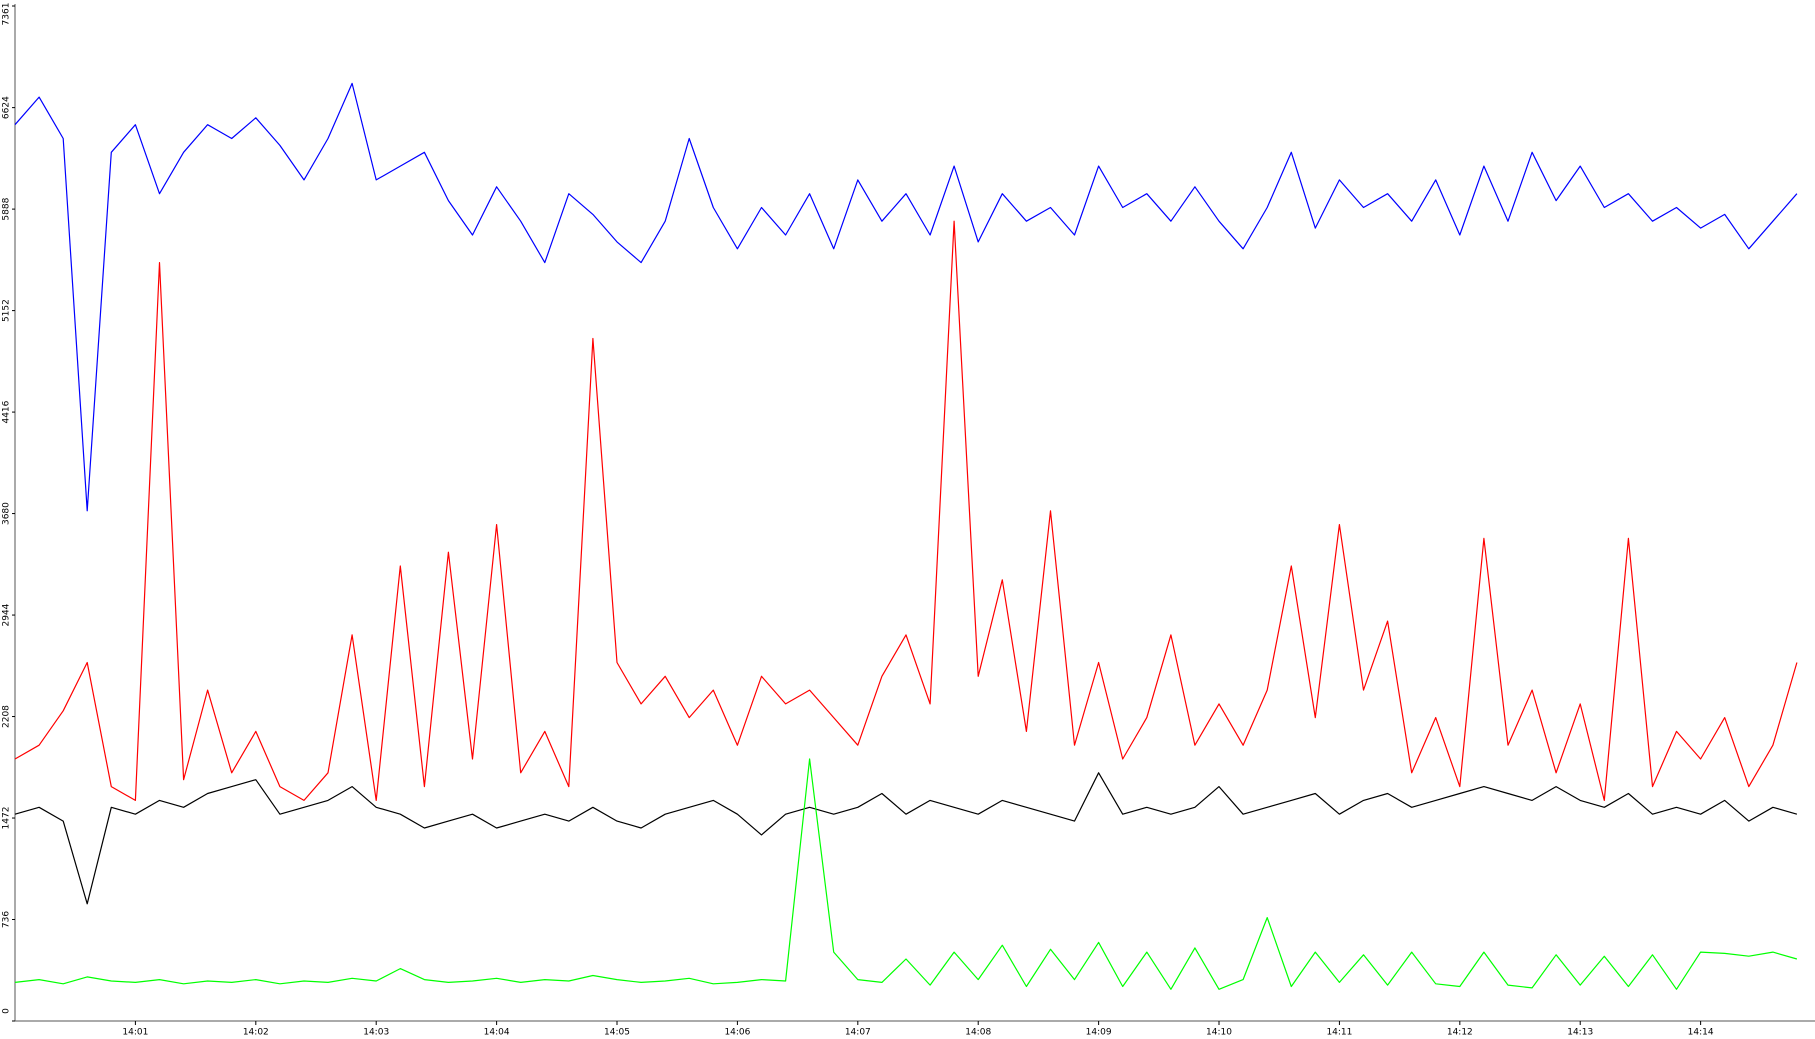 The width and height of the screenshot is (1815, 1039). I want to click on series-line, so click(906, 838).